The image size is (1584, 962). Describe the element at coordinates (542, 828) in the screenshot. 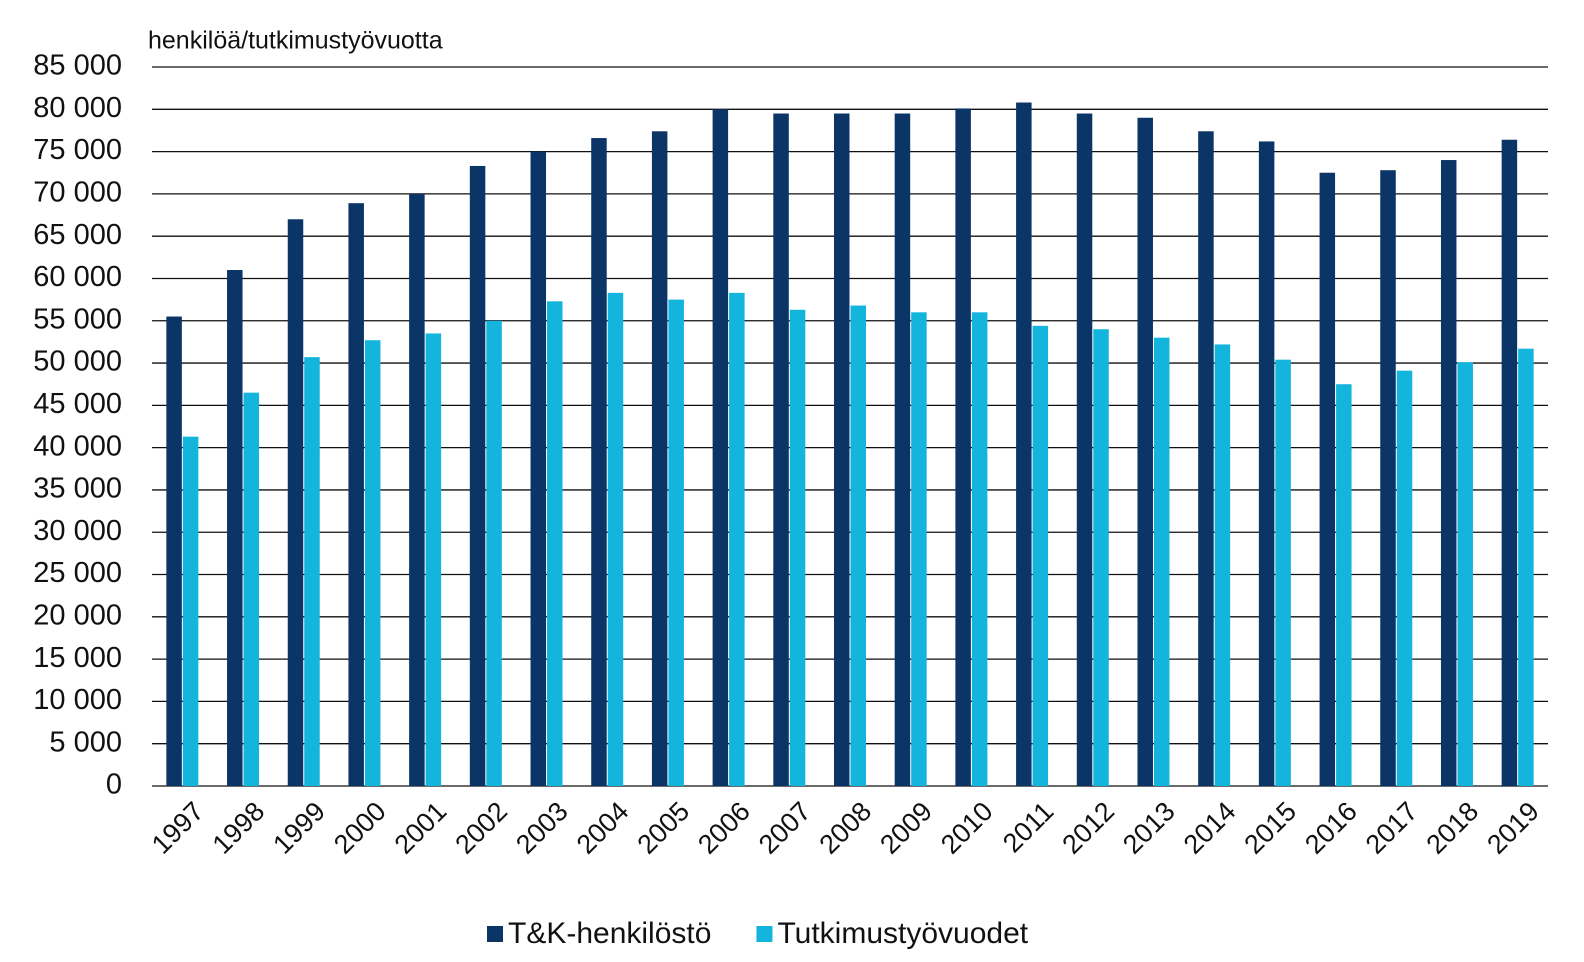

I see `x-tick-label: 2003` at that location.